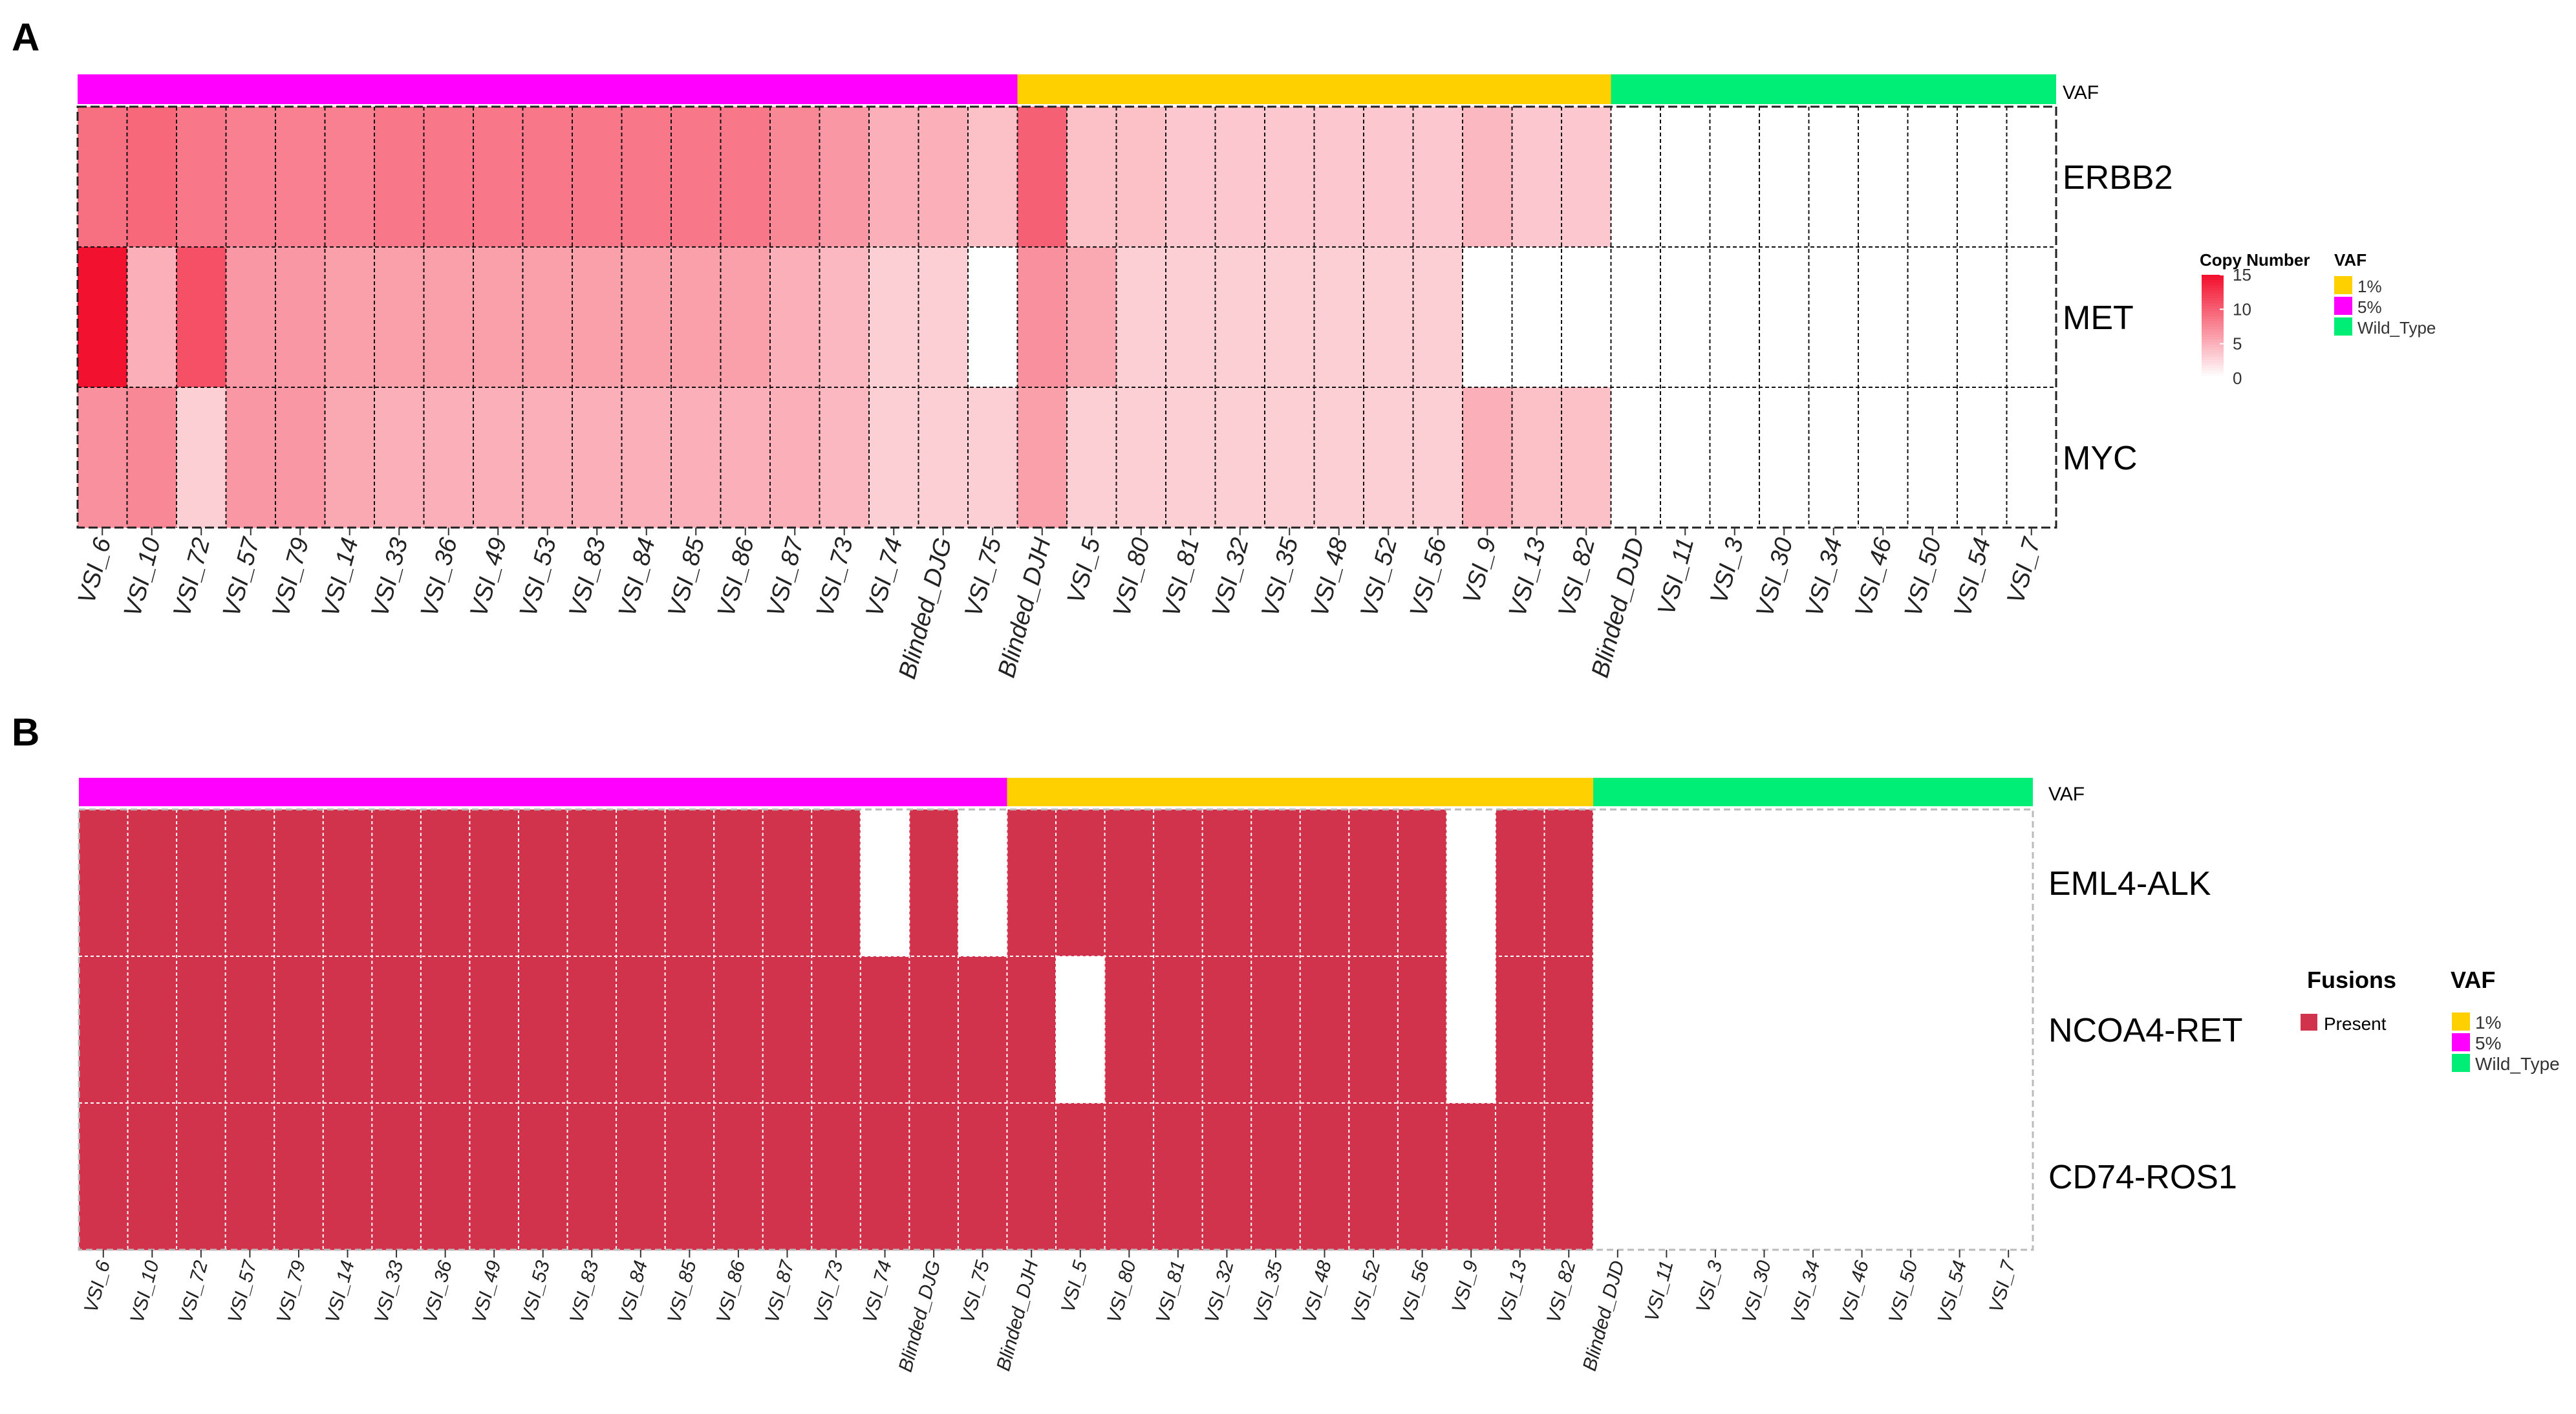  Describe the element at coordinates (1365, 1291) in the screenshot. I see `panel-b-col-label: VSI_52` at that location.